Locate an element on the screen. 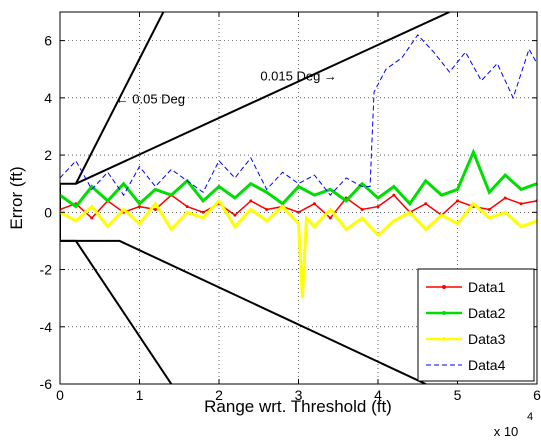 This screenshot has height=444, width=541. y-tick-label: -6 is located at coordinates (46, 384).